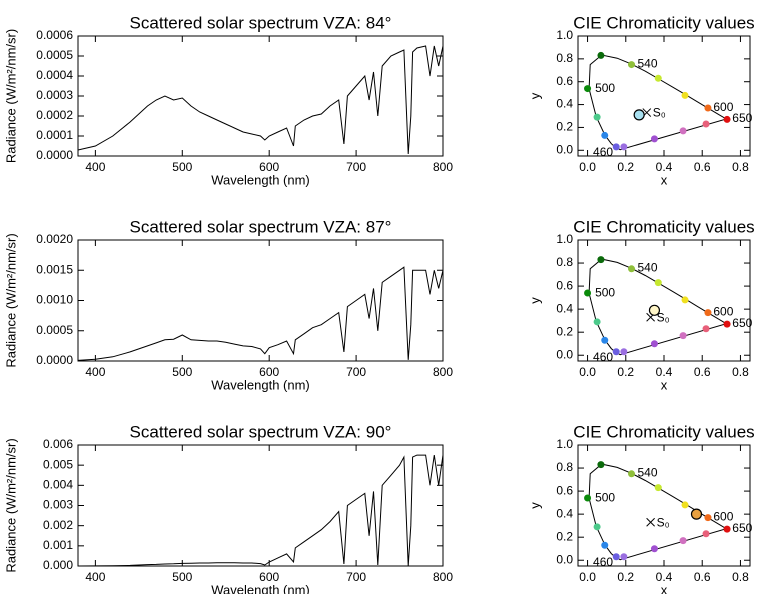  Describe the element at coordinates (625, 577) in the screenshot. I see `x-tick-label: 0.2` at that location.